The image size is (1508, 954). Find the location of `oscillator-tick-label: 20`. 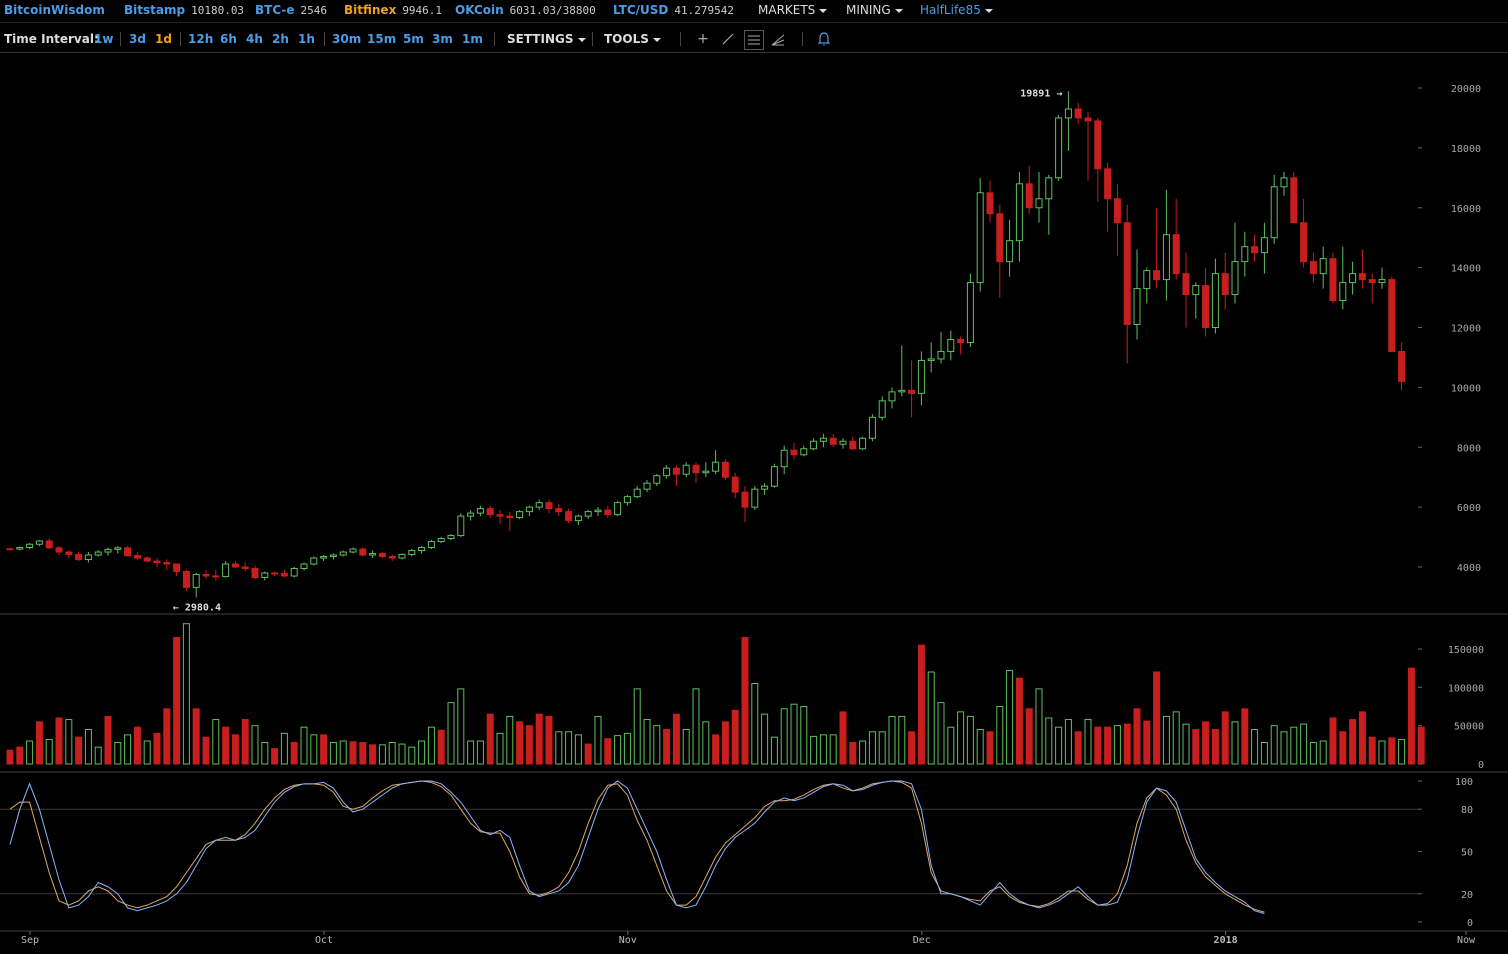

oscillator-tick-label: 20 is located at coordinates (1467, 895).